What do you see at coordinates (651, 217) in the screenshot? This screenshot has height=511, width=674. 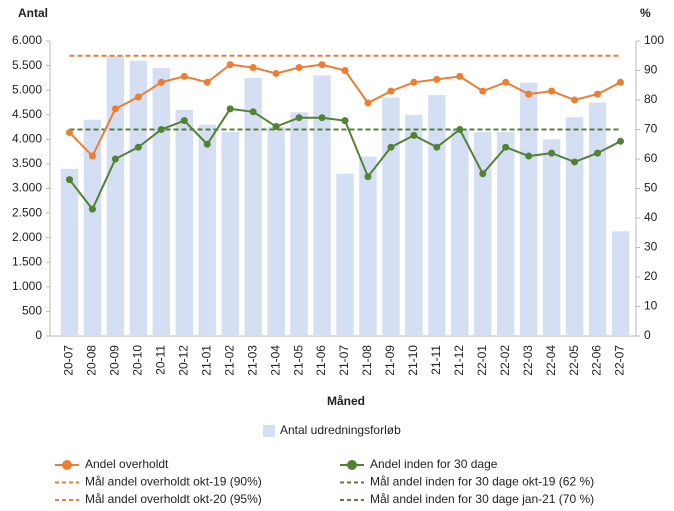 I see `y2-tick-label: 40` at bounding box center [651, 217].